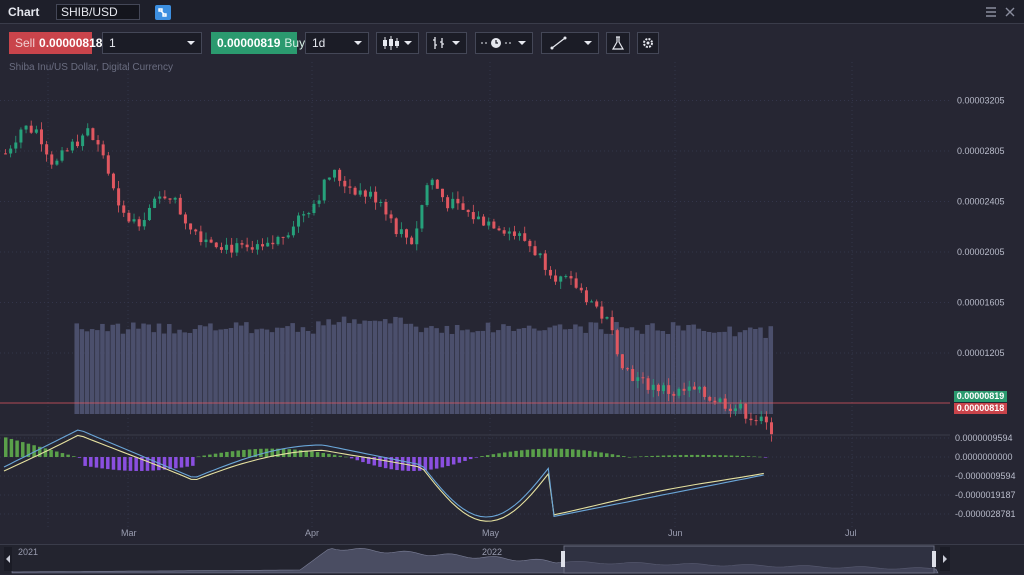 The height and width of the screenshot is (575, 1024). Describe the element at coordinates (985, 495) in the screenshot. I see `macd-tick-label: -0.0000019187` at that location.